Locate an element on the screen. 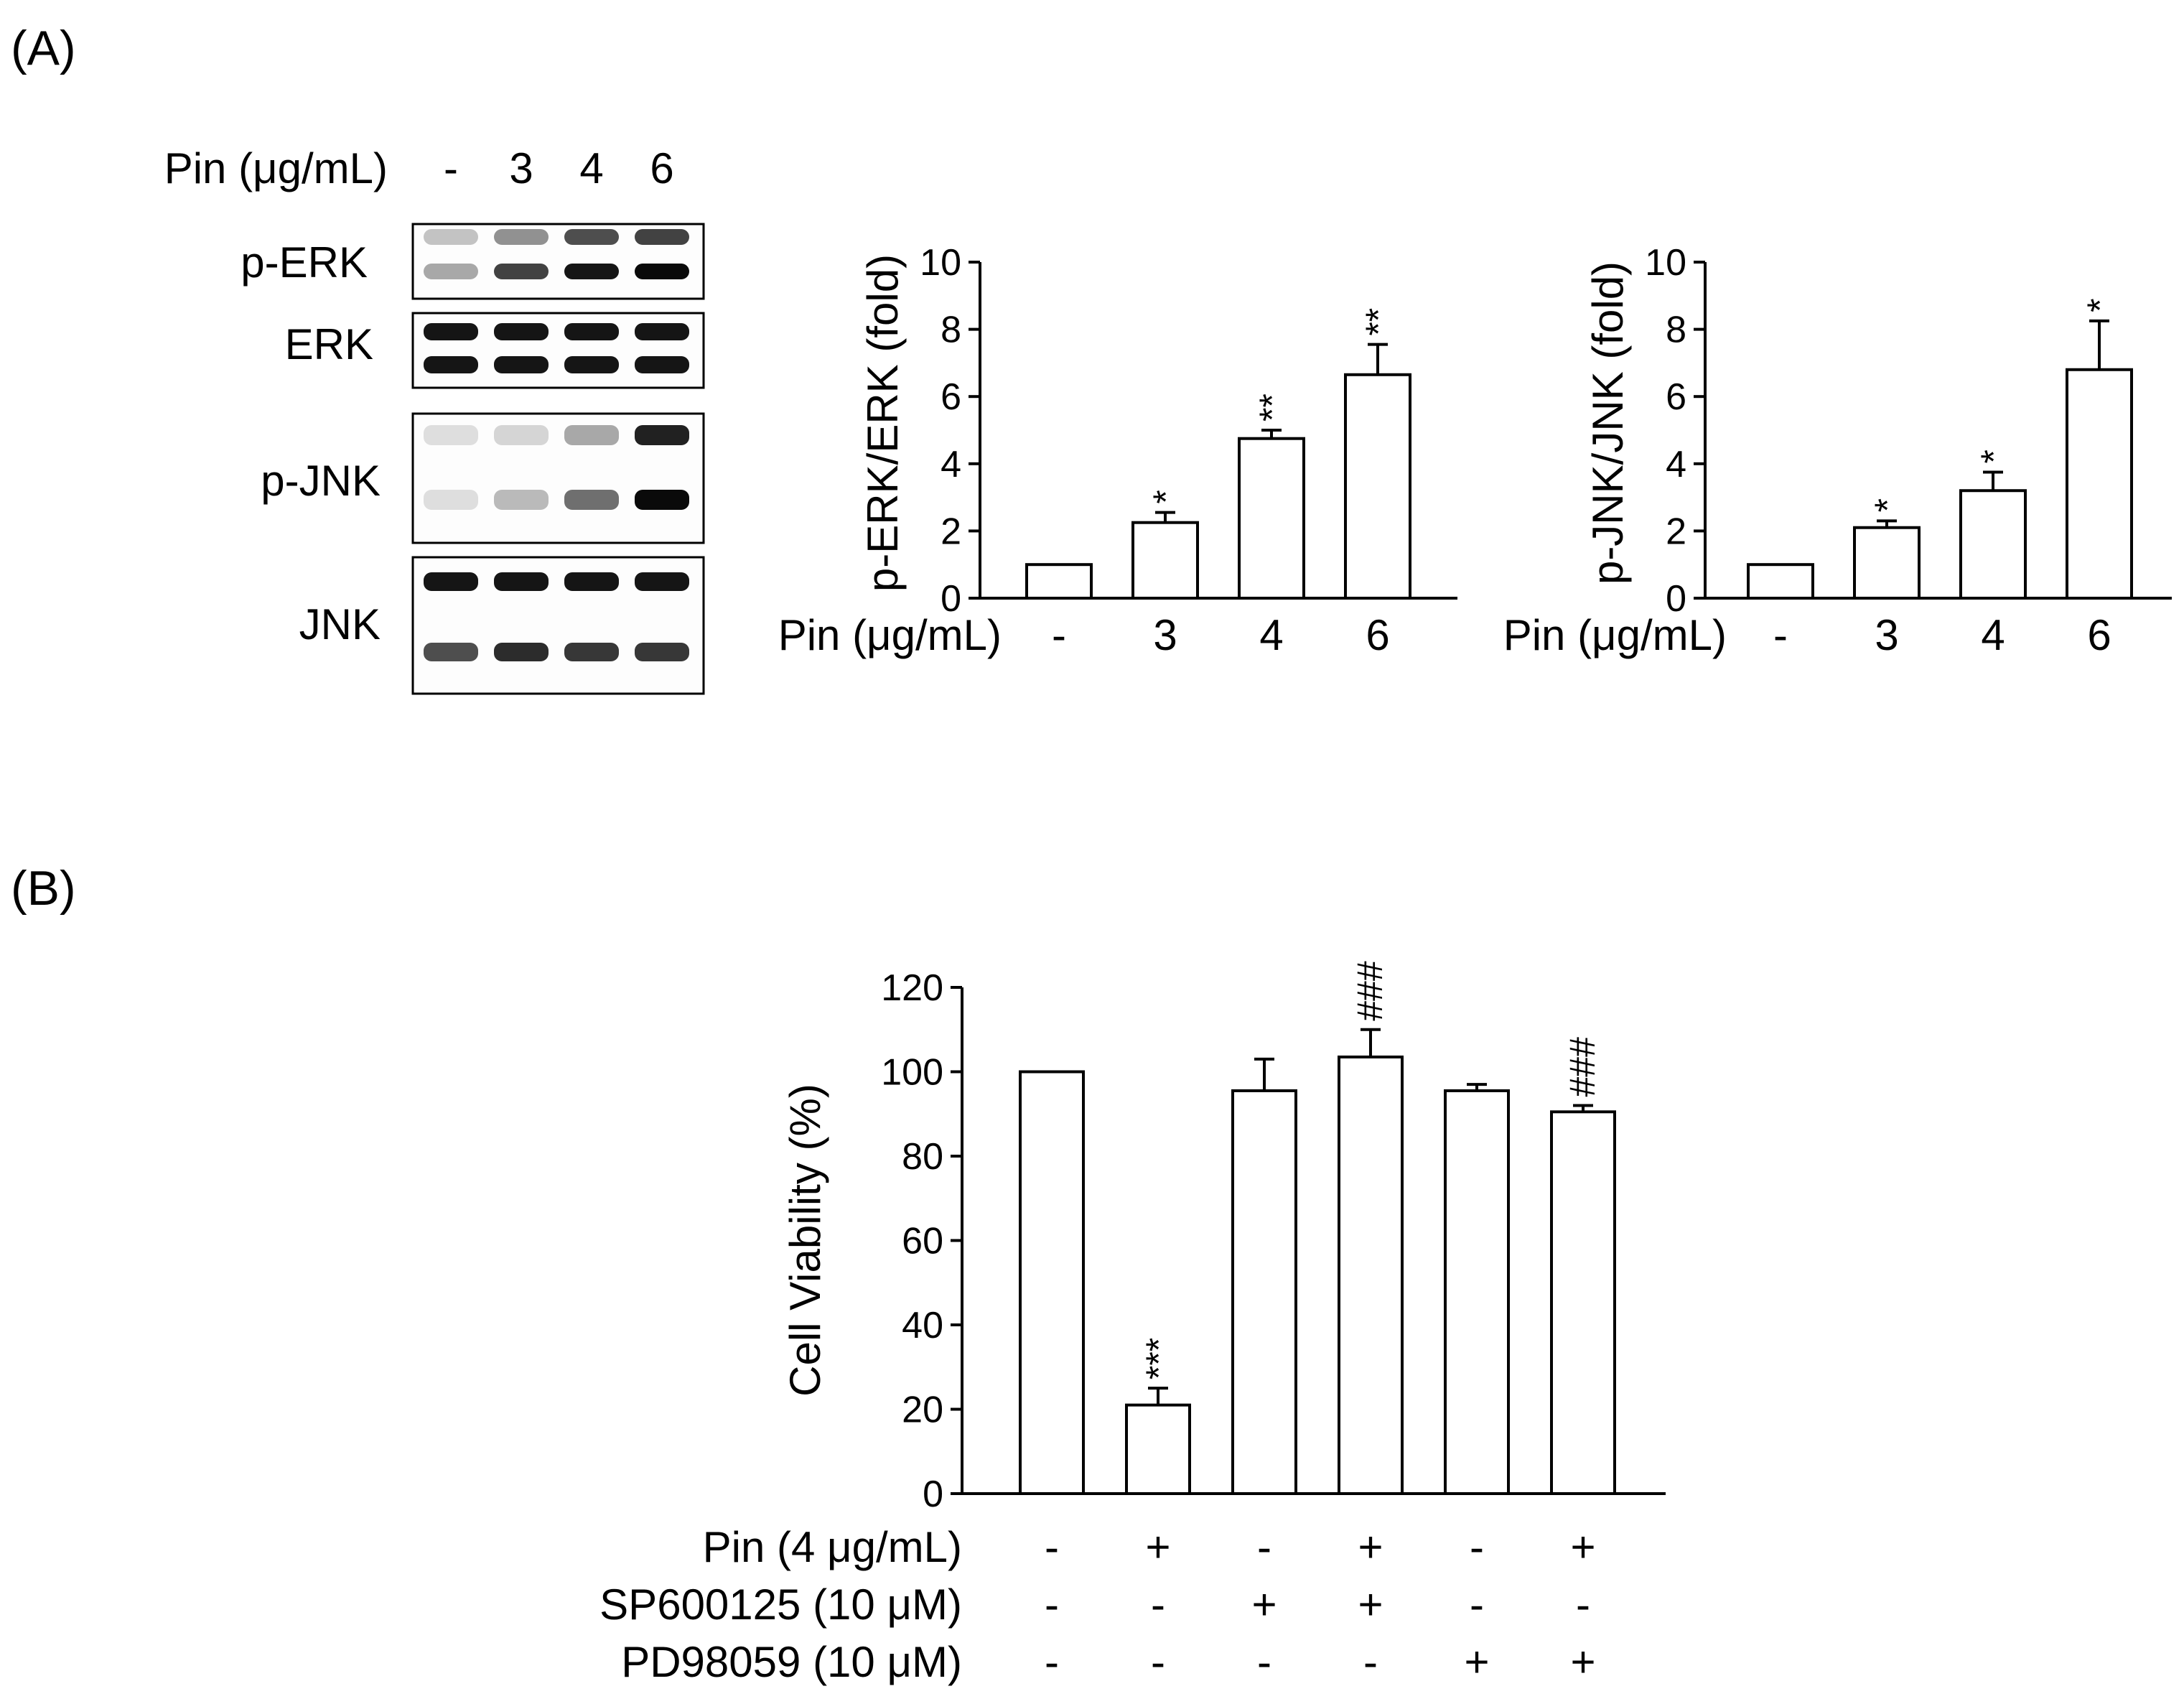  treatment-label: Pin (4 μg/mL) is located at coordinates (832, 1547).